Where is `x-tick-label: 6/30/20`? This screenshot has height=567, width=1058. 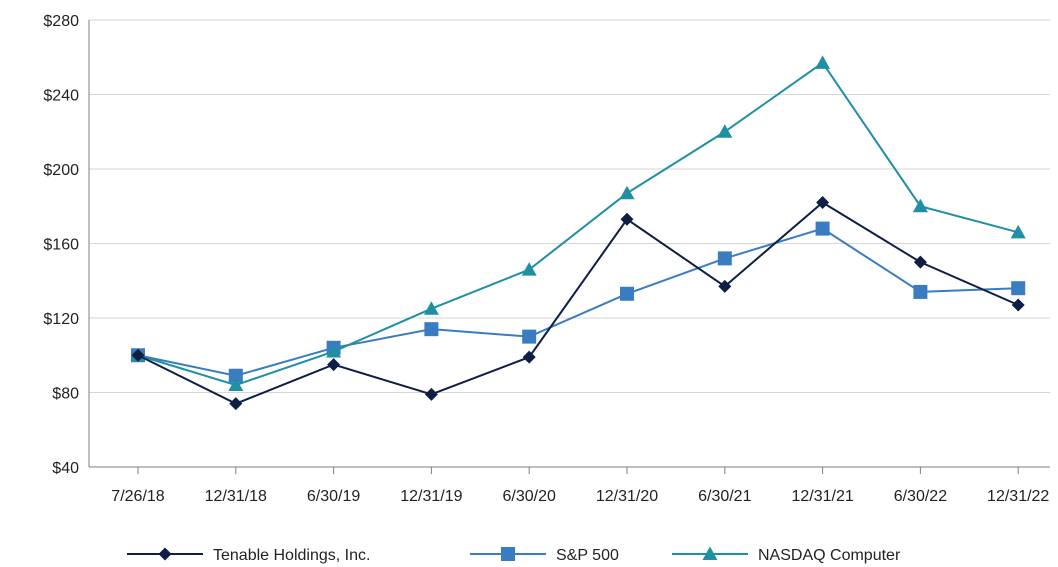 x-tick-label: 6/30/20 is located at coordinates (529, 496).